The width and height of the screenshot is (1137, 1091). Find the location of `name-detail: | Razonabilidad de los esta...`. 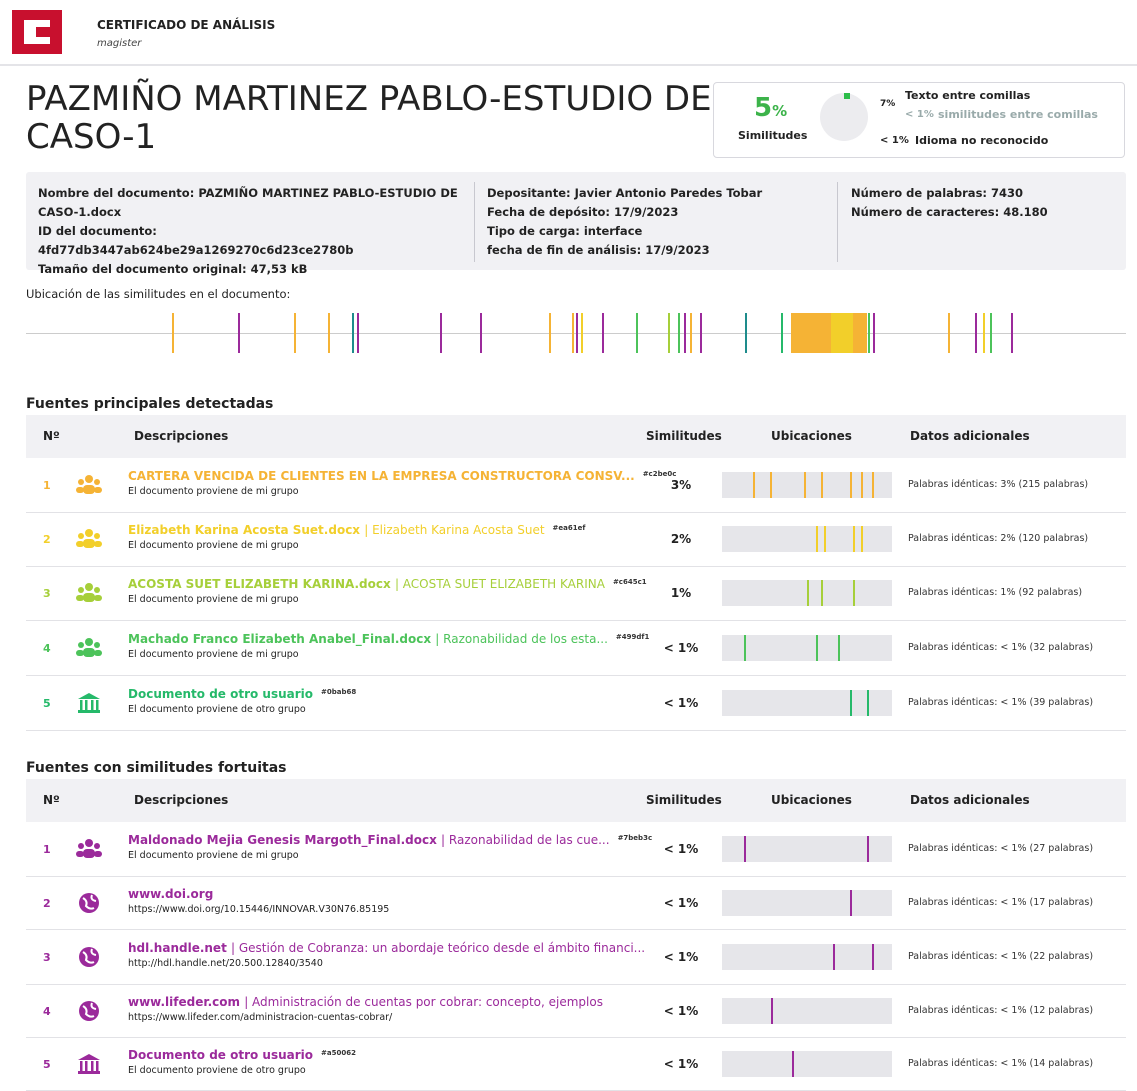

name-detail: | Razonabilidad de los esta... is located at coordinates (521, 638).